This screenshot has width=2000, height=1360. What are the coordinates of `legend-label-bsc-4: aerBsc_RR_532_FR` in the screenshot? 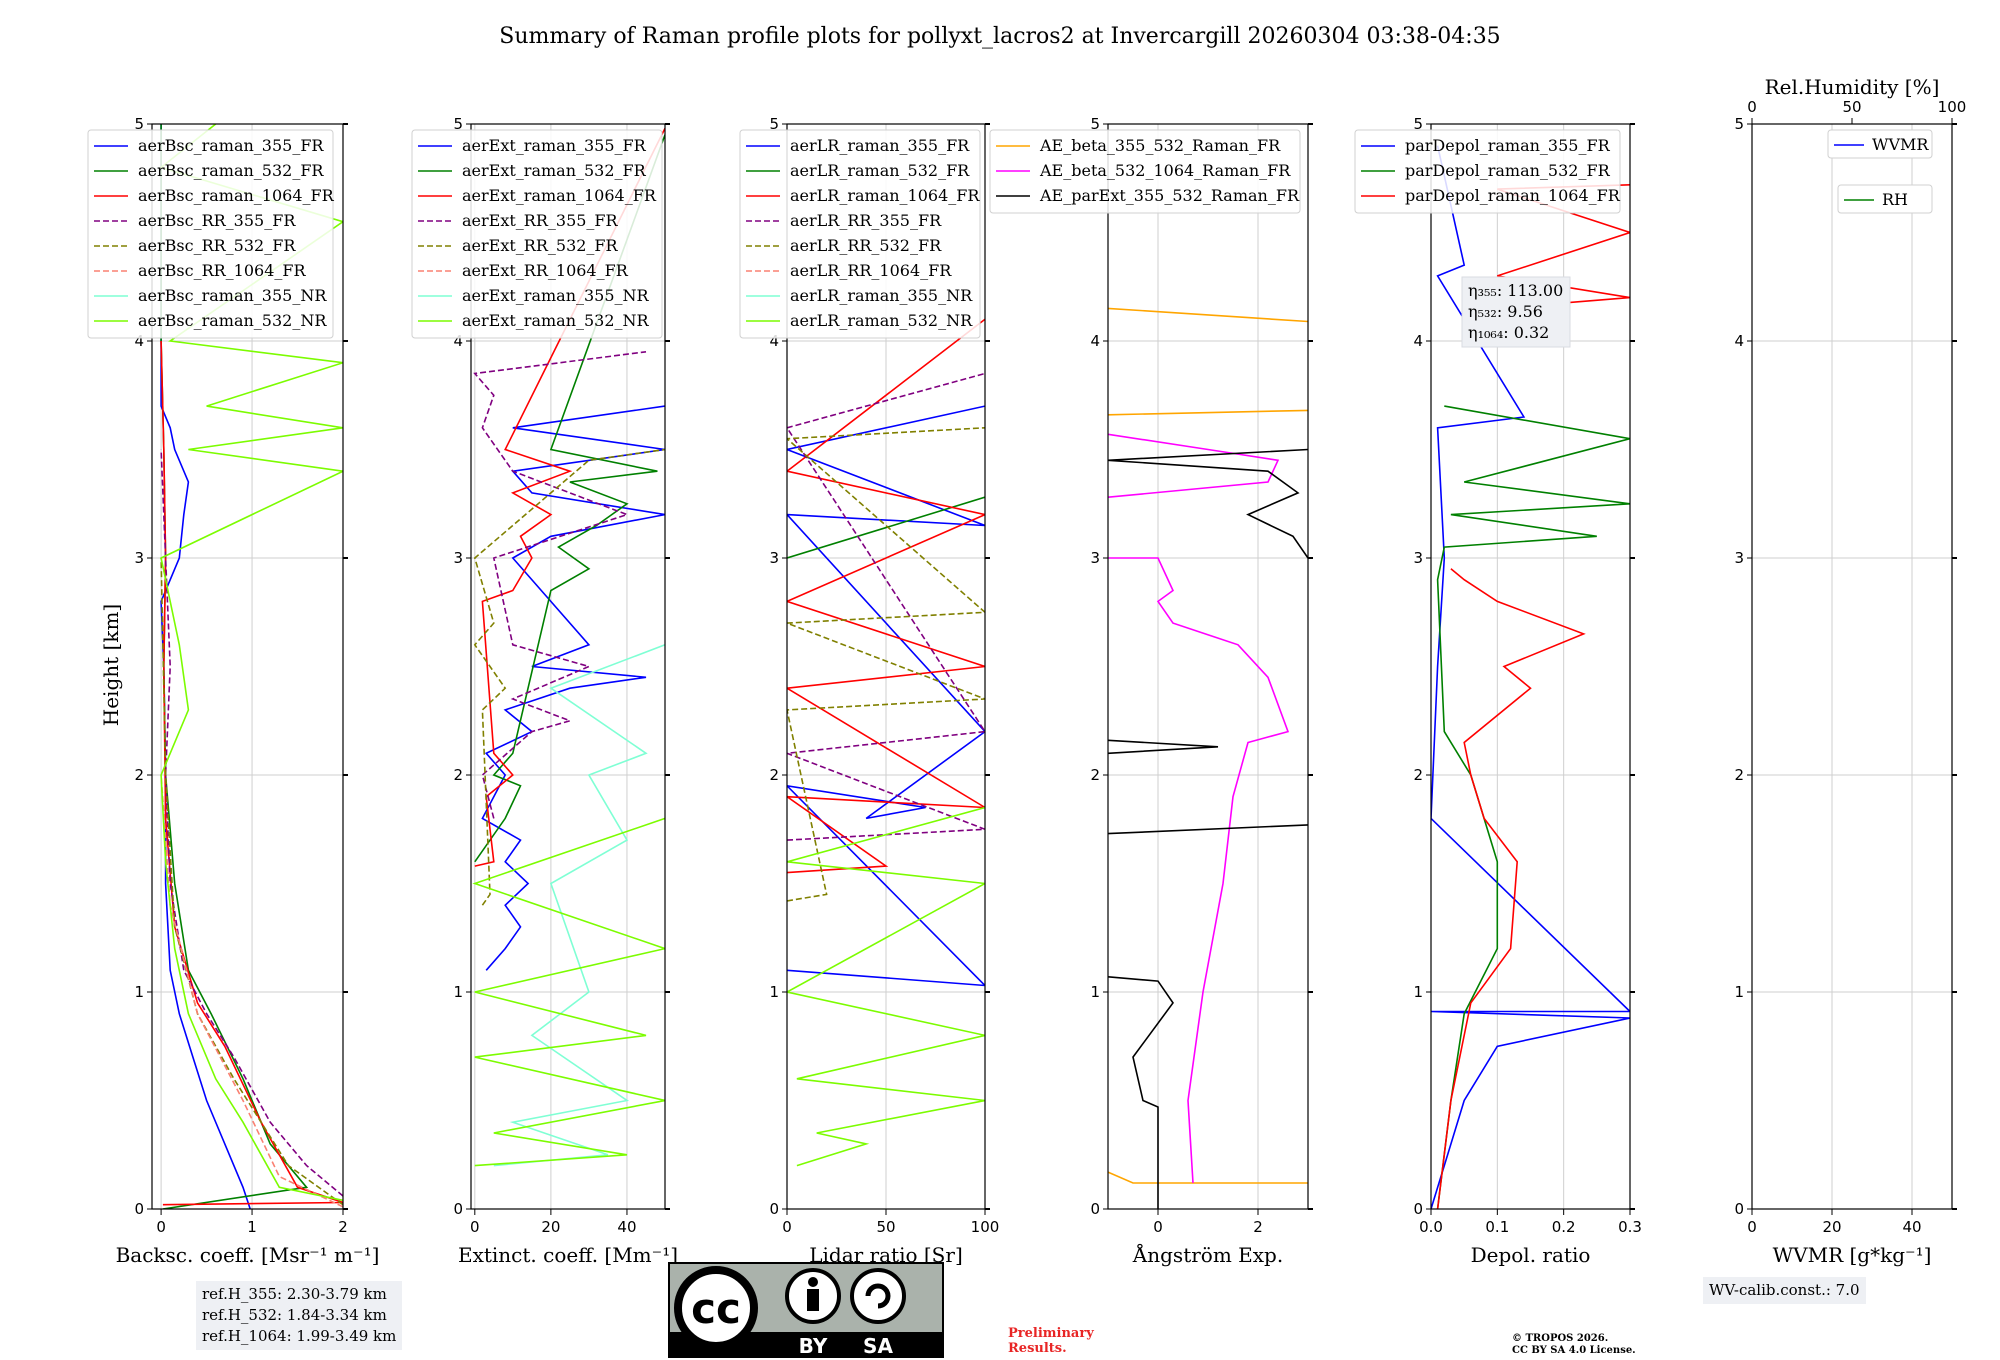 It's located at (217, 245).